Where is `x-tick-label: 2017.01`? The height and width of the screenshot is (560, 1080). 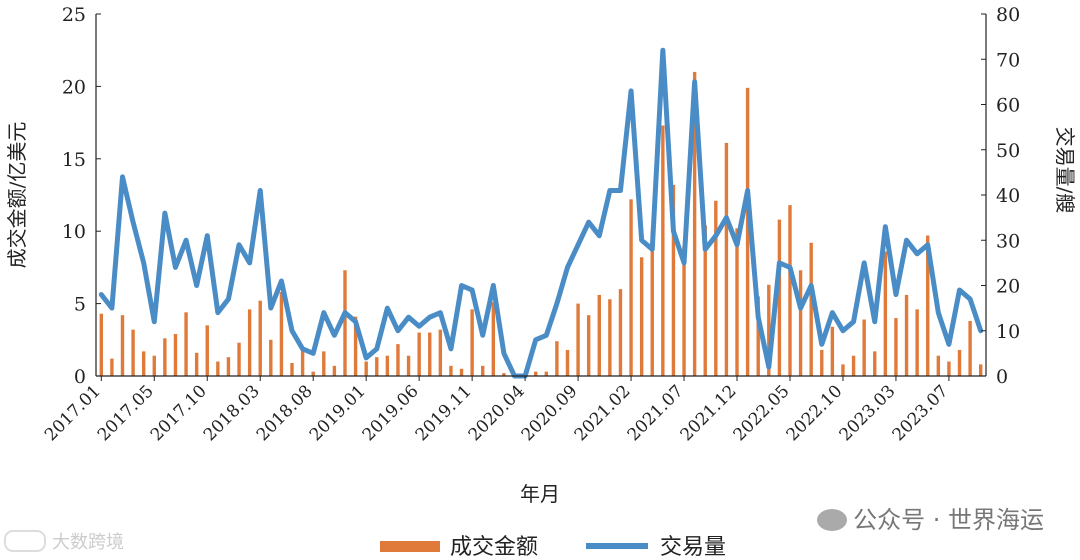
x-tick-label: 2017.01 is located at coordinates (73, 413).